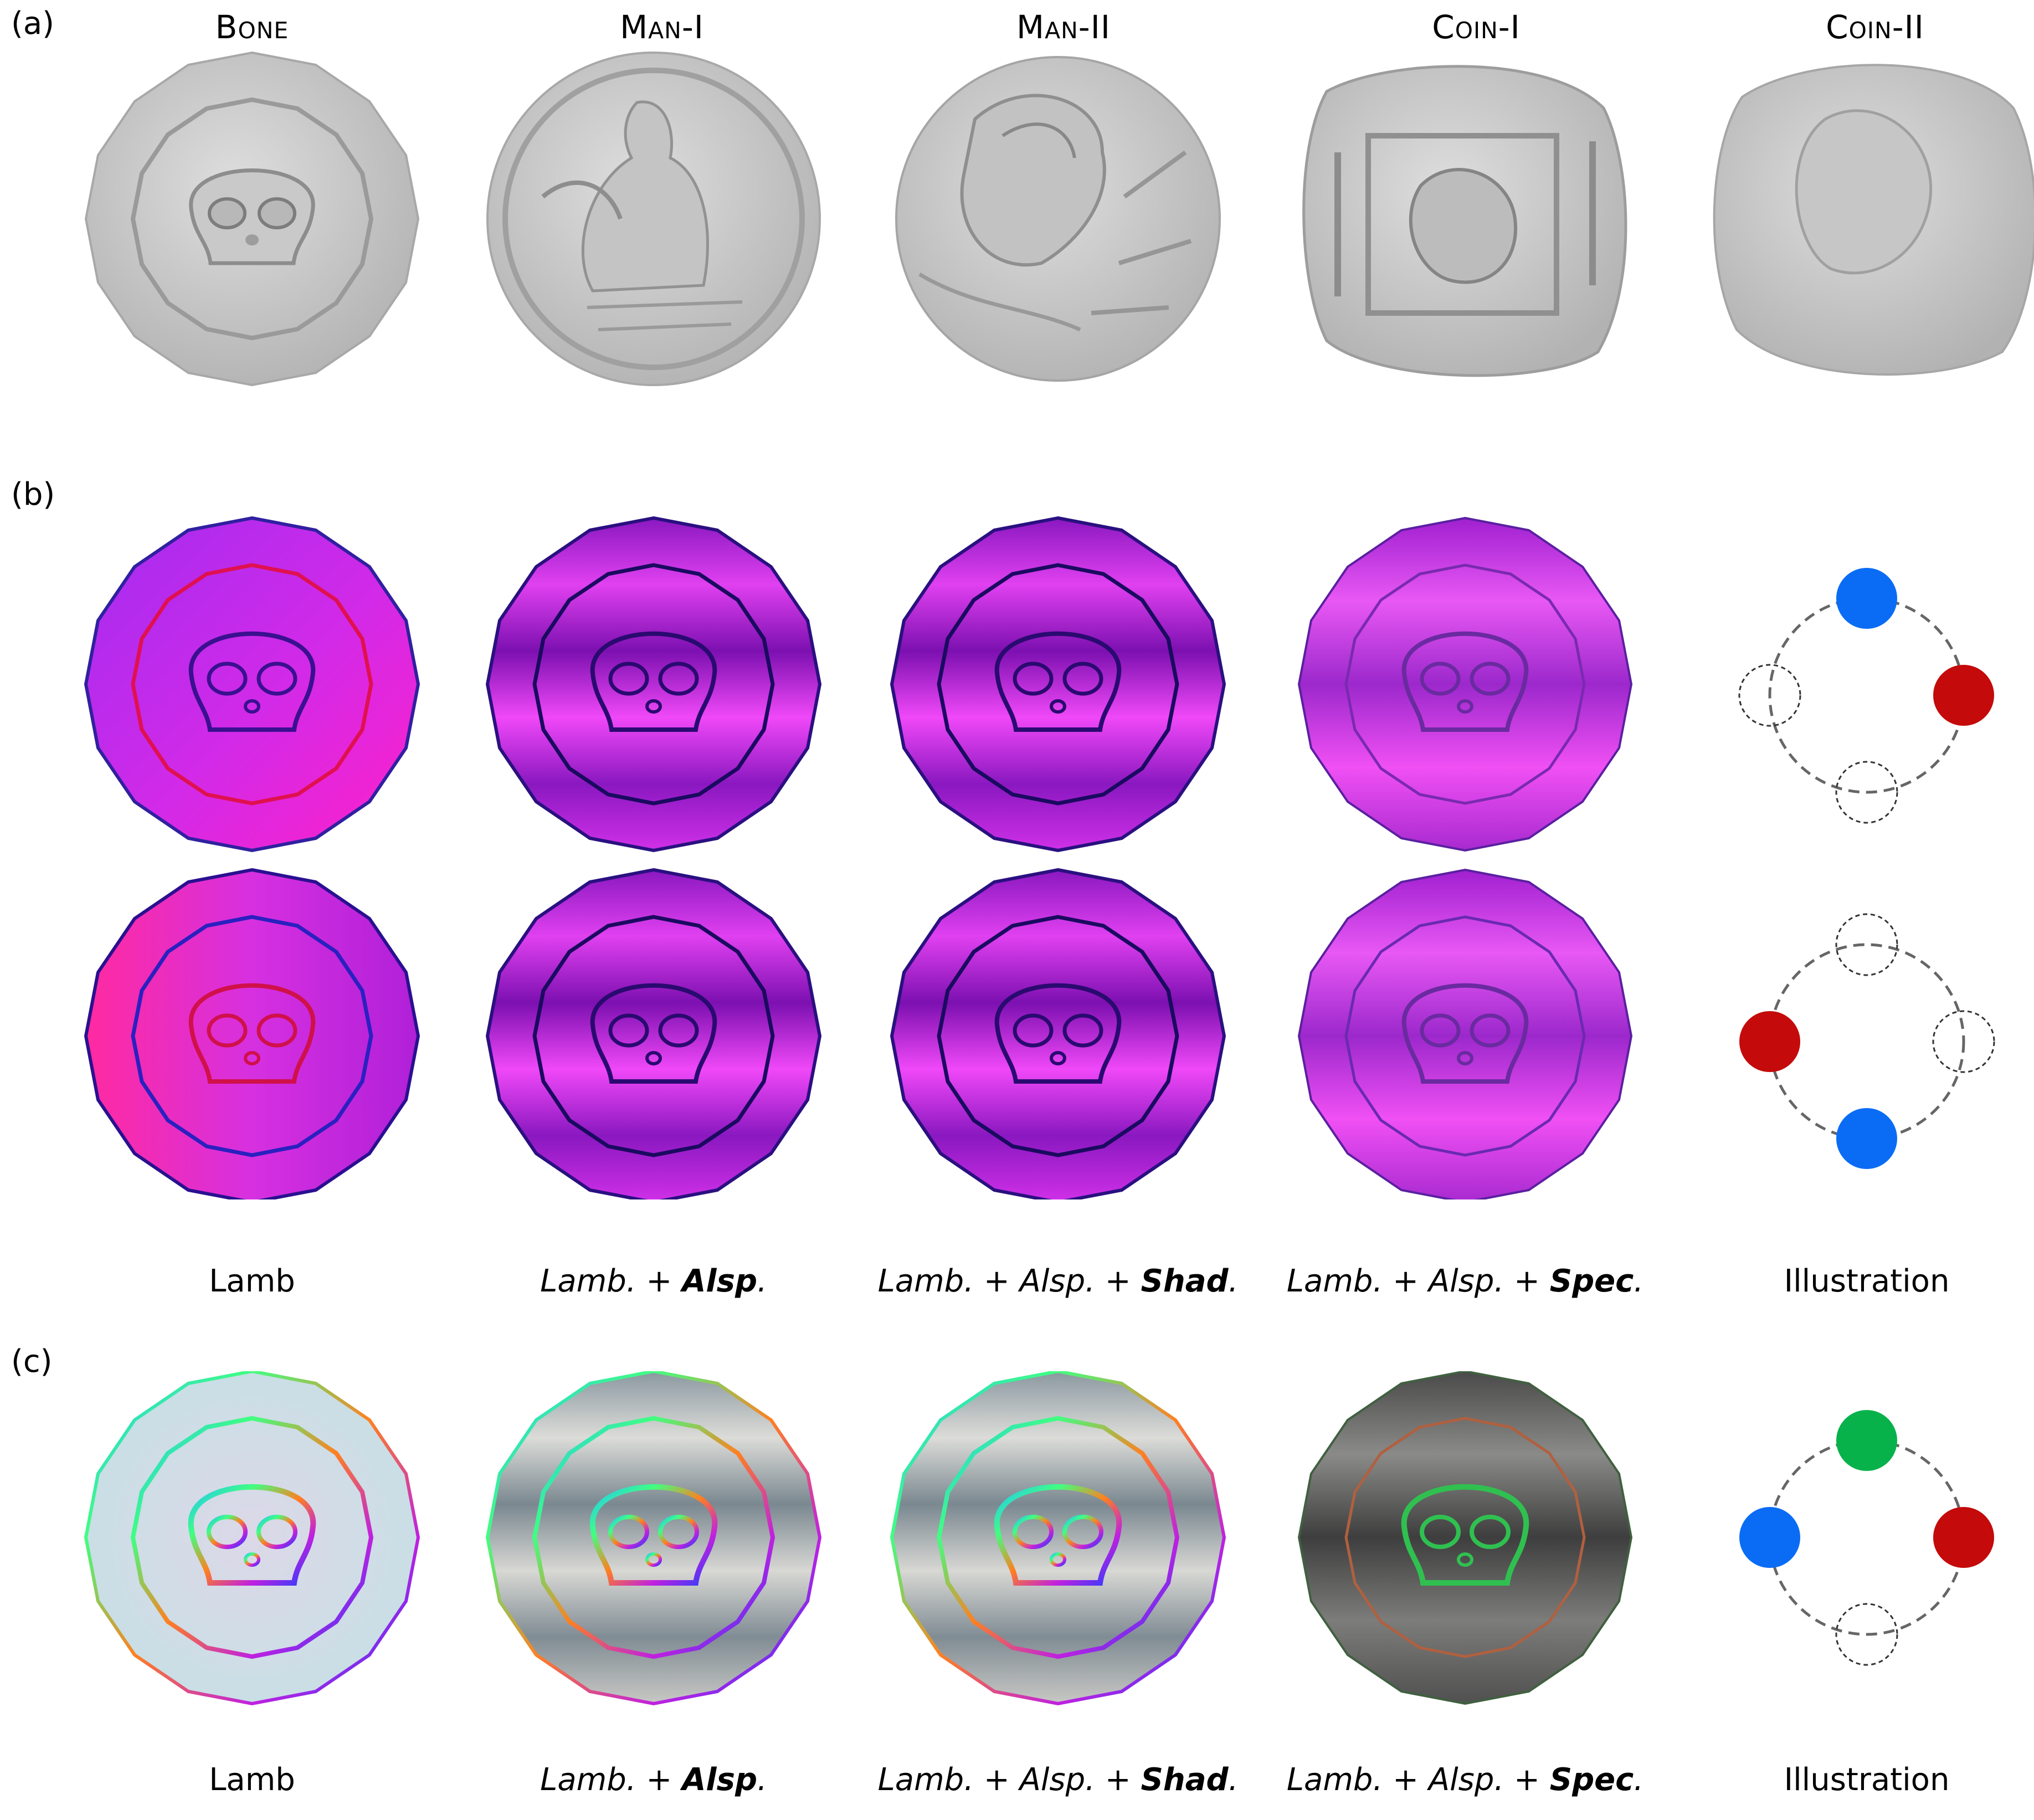 Image resolution: width=2034 pixels, height=1820 pixels. I want to click on caption-c-alsp: Lamb. + Alsp., so click(653, 1780).